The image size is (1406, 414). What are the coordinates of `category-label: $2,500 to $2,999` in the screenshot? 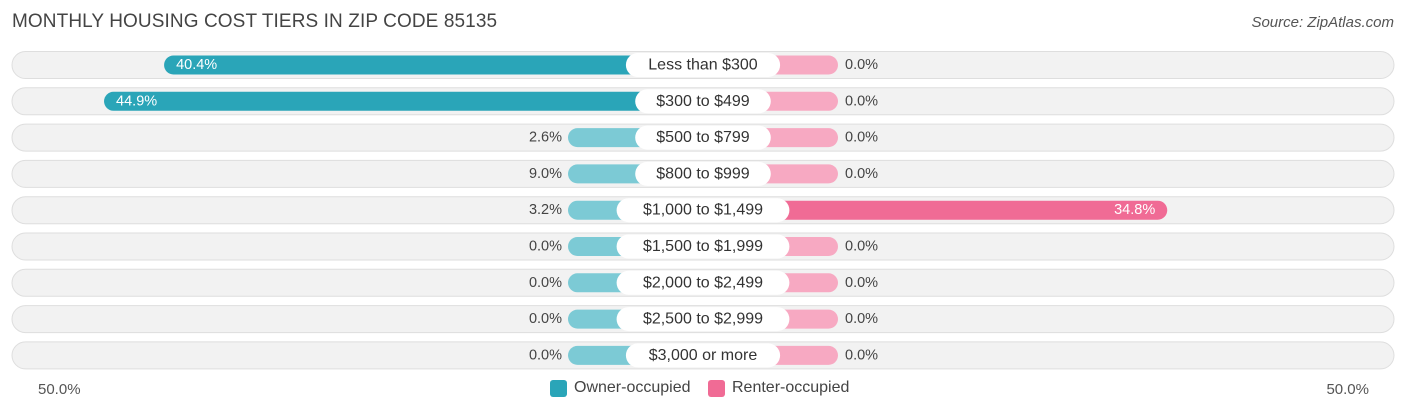 It's located at (703, 319).